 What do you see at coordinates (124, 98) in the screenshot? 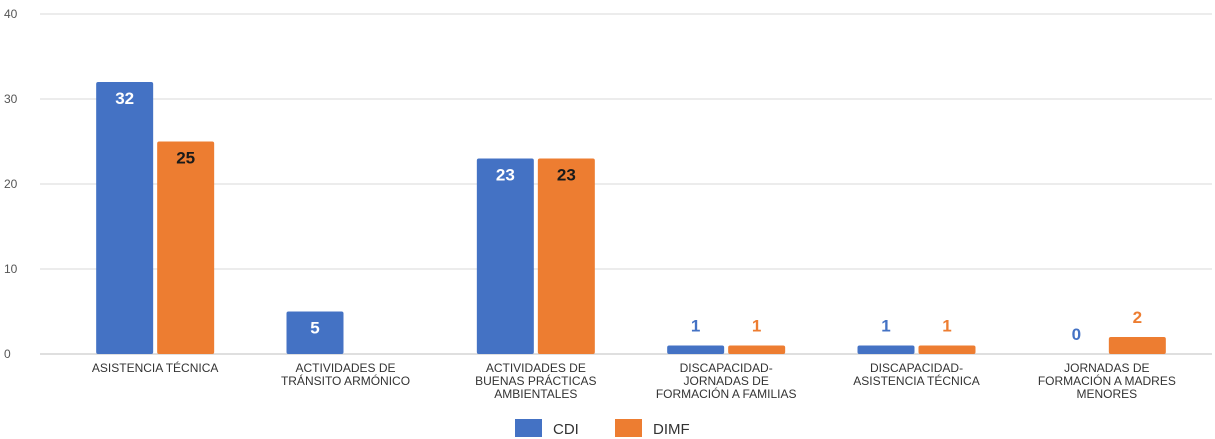
I see `data-label-cdi: 32` at bounding box center [124, 98].